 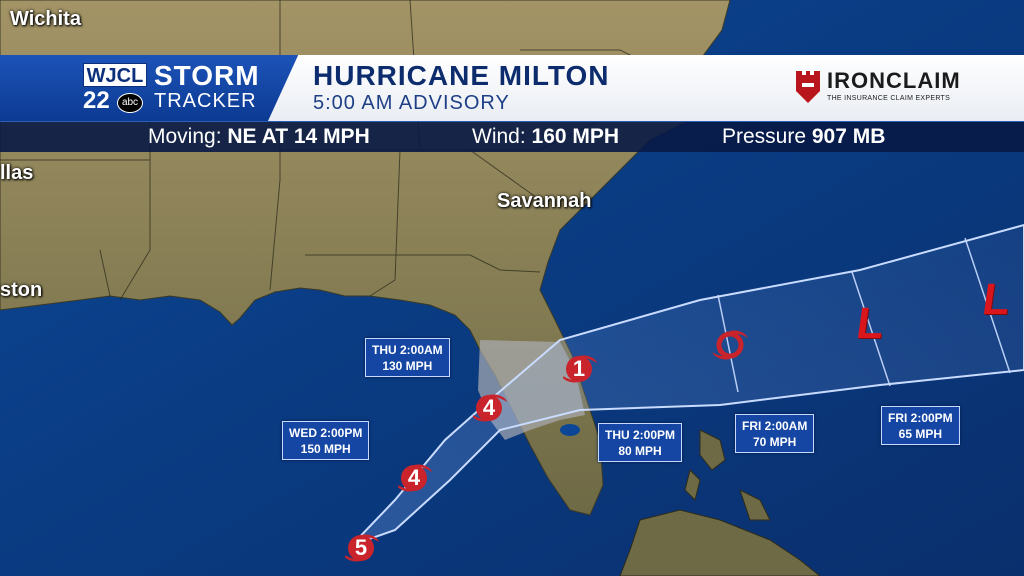 I want to click on forecast-time: FRI 2:00AM, so click(x=775, y=426).